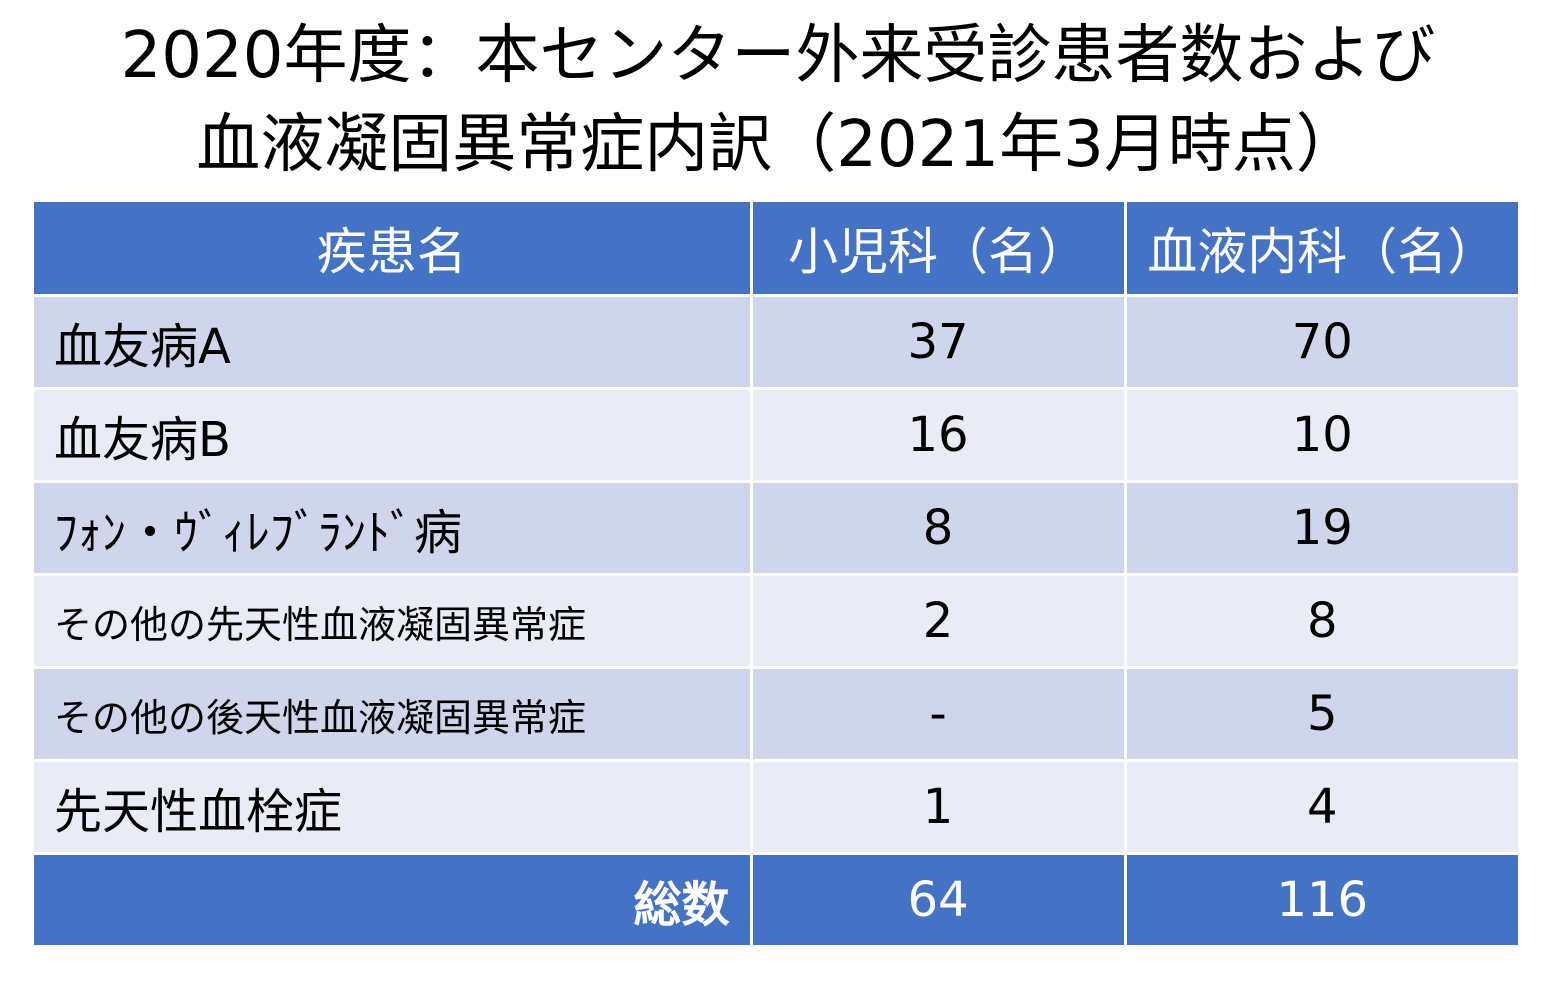  I want to click on pediatrics-count: 2, so click(938, 621).